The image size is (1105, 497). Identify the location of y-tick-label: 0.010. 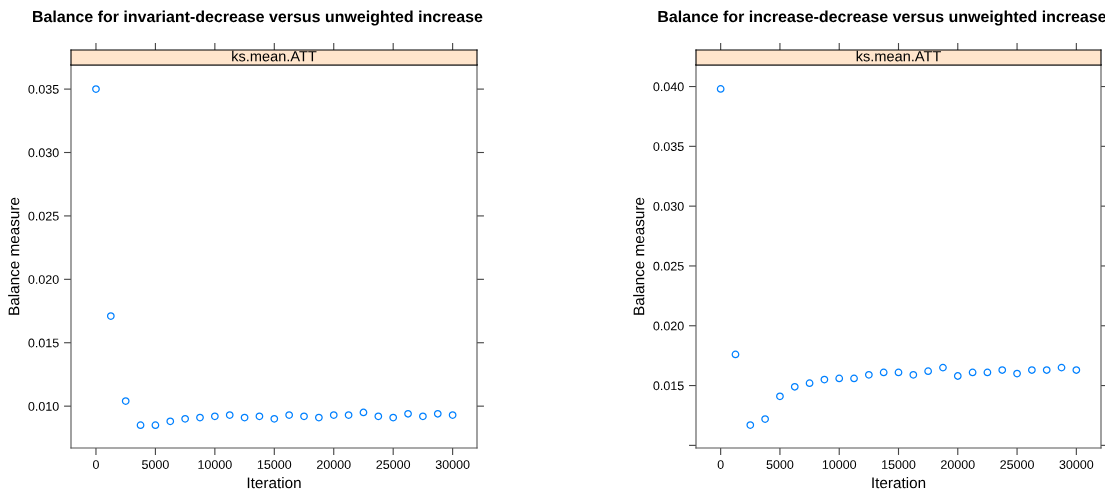
(43, 406).